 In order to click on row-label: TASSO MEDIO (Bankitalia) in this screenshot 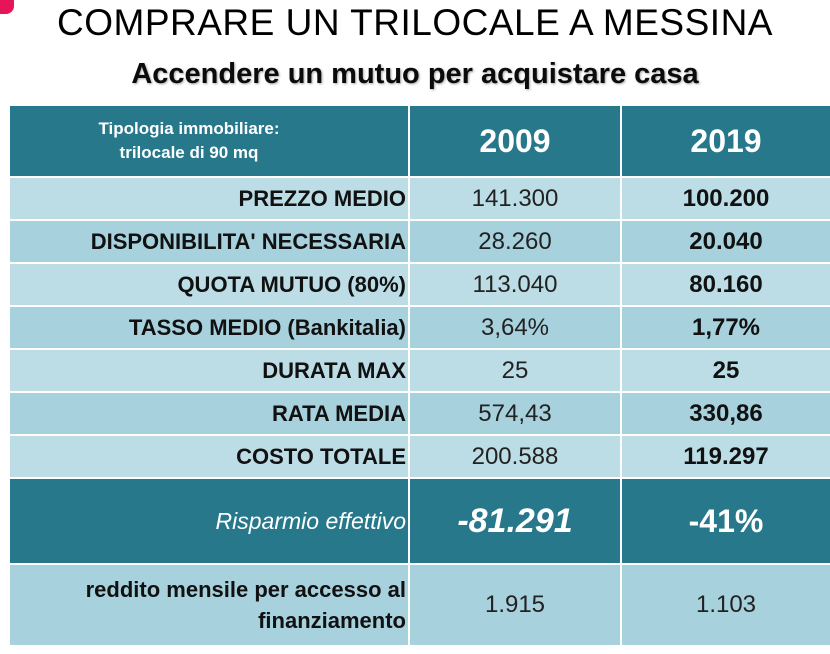, I will do `click(209, 327)`.